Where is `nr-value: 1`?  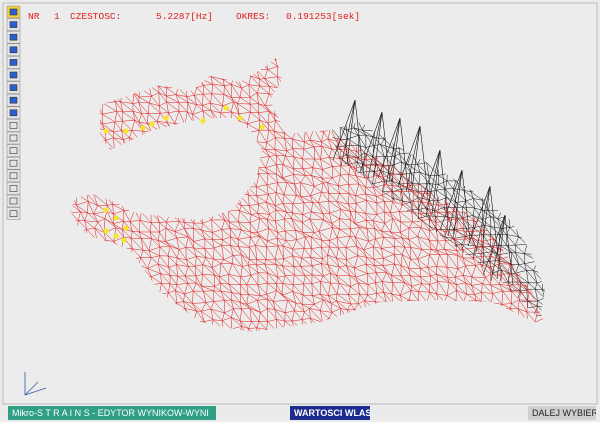 nr-value: 1 is located at coordinates (57, 16).